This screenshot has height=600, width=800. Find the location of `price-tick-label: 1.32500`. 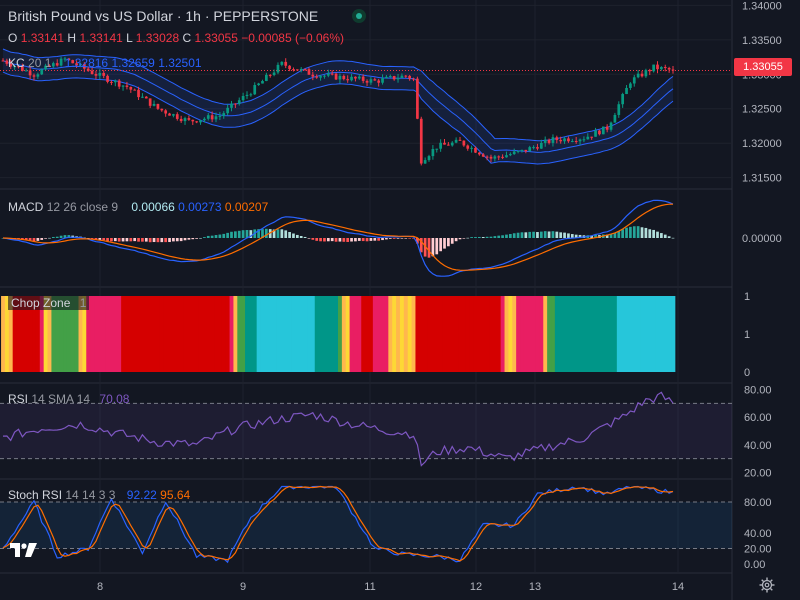

price-tick-label: 1.32500 is located at coordinates (762, 110).